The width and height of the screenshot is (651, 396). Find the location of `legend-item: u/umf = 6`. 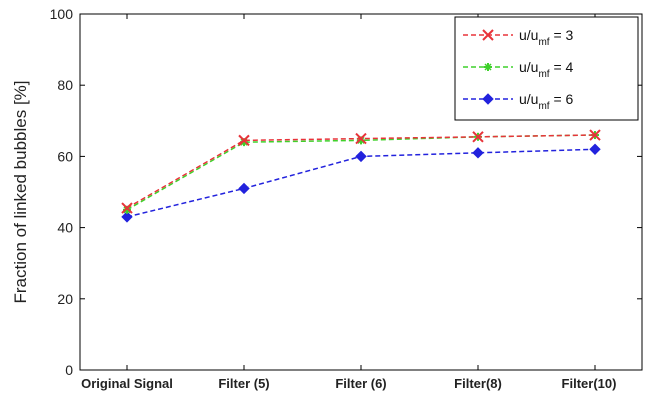

legend-item: u/umf = 6 is located at coordinates (518, 101).